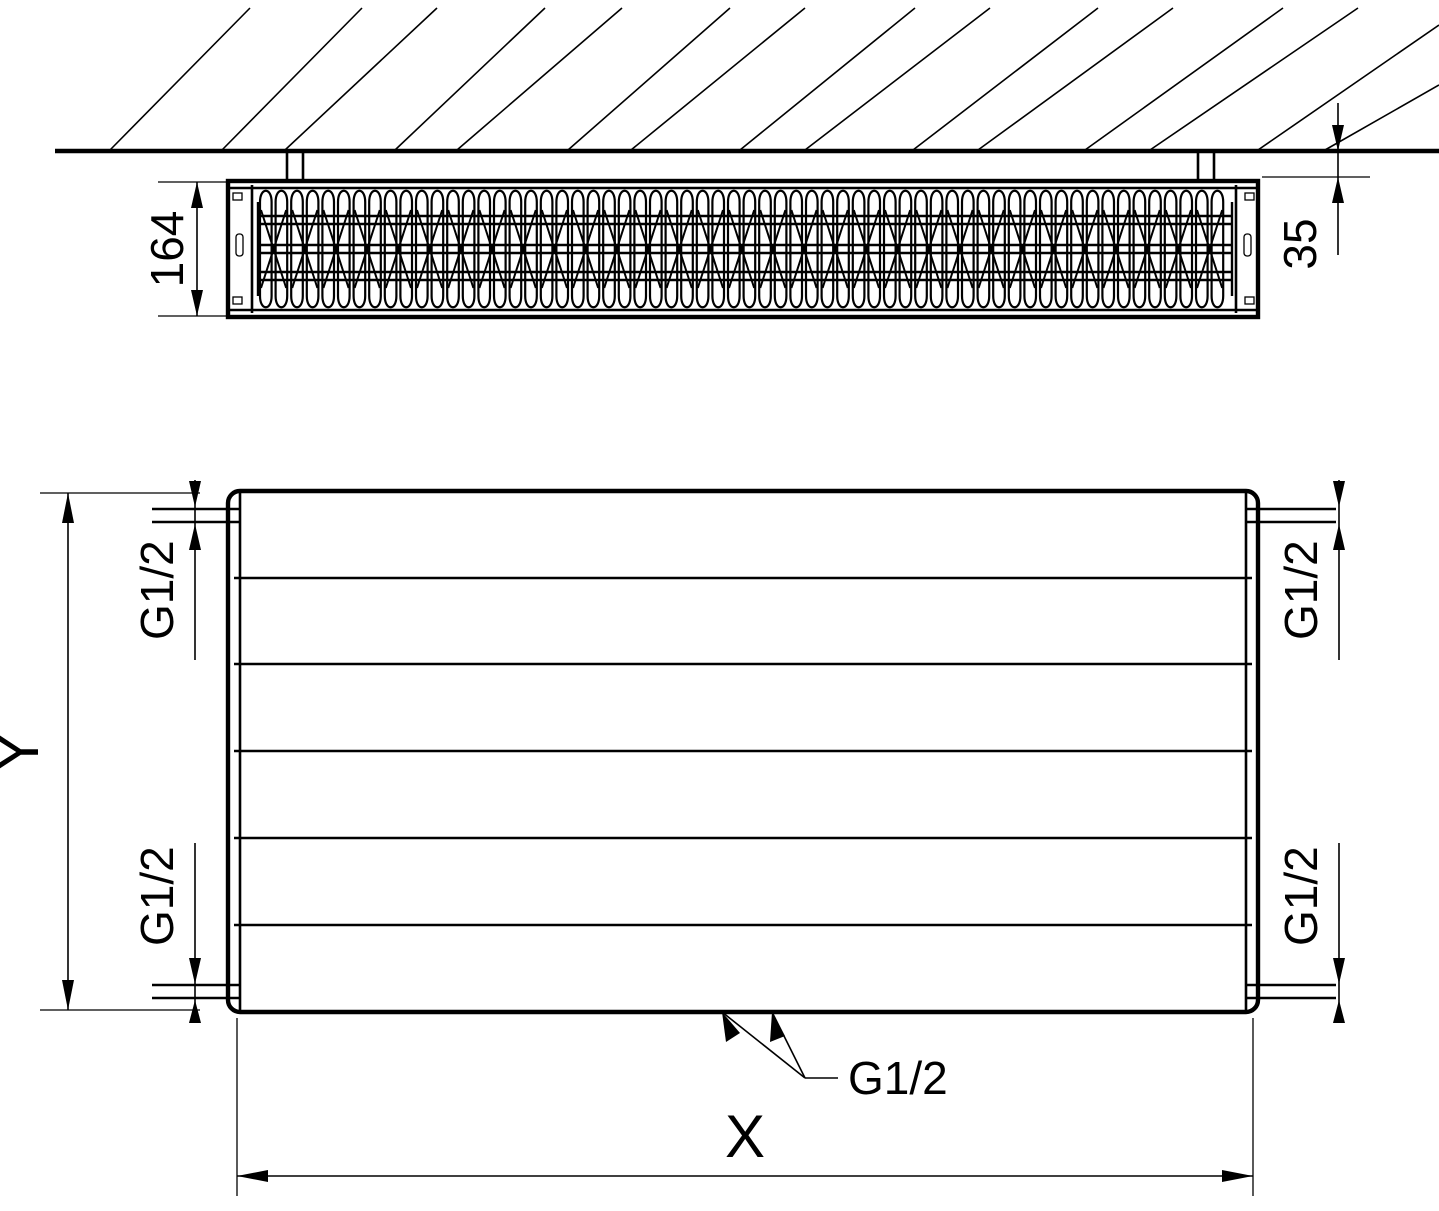 Image resolution: width=1439 pixels, height=1211 pixels. I want to click on radiator-section-body, so click(743, 249).